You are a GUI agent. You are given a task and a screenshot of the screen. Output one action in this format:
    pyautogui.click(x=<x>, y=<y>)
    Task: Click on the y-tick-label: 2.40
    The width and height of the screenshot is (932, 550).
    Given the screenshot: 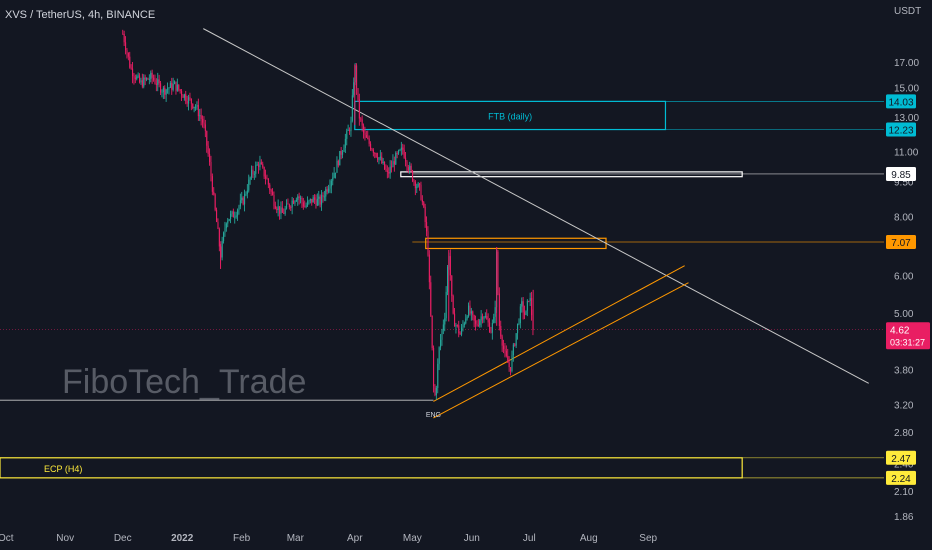 What is the action you would take?
    pyautogui.click(x=904, y=465)
    